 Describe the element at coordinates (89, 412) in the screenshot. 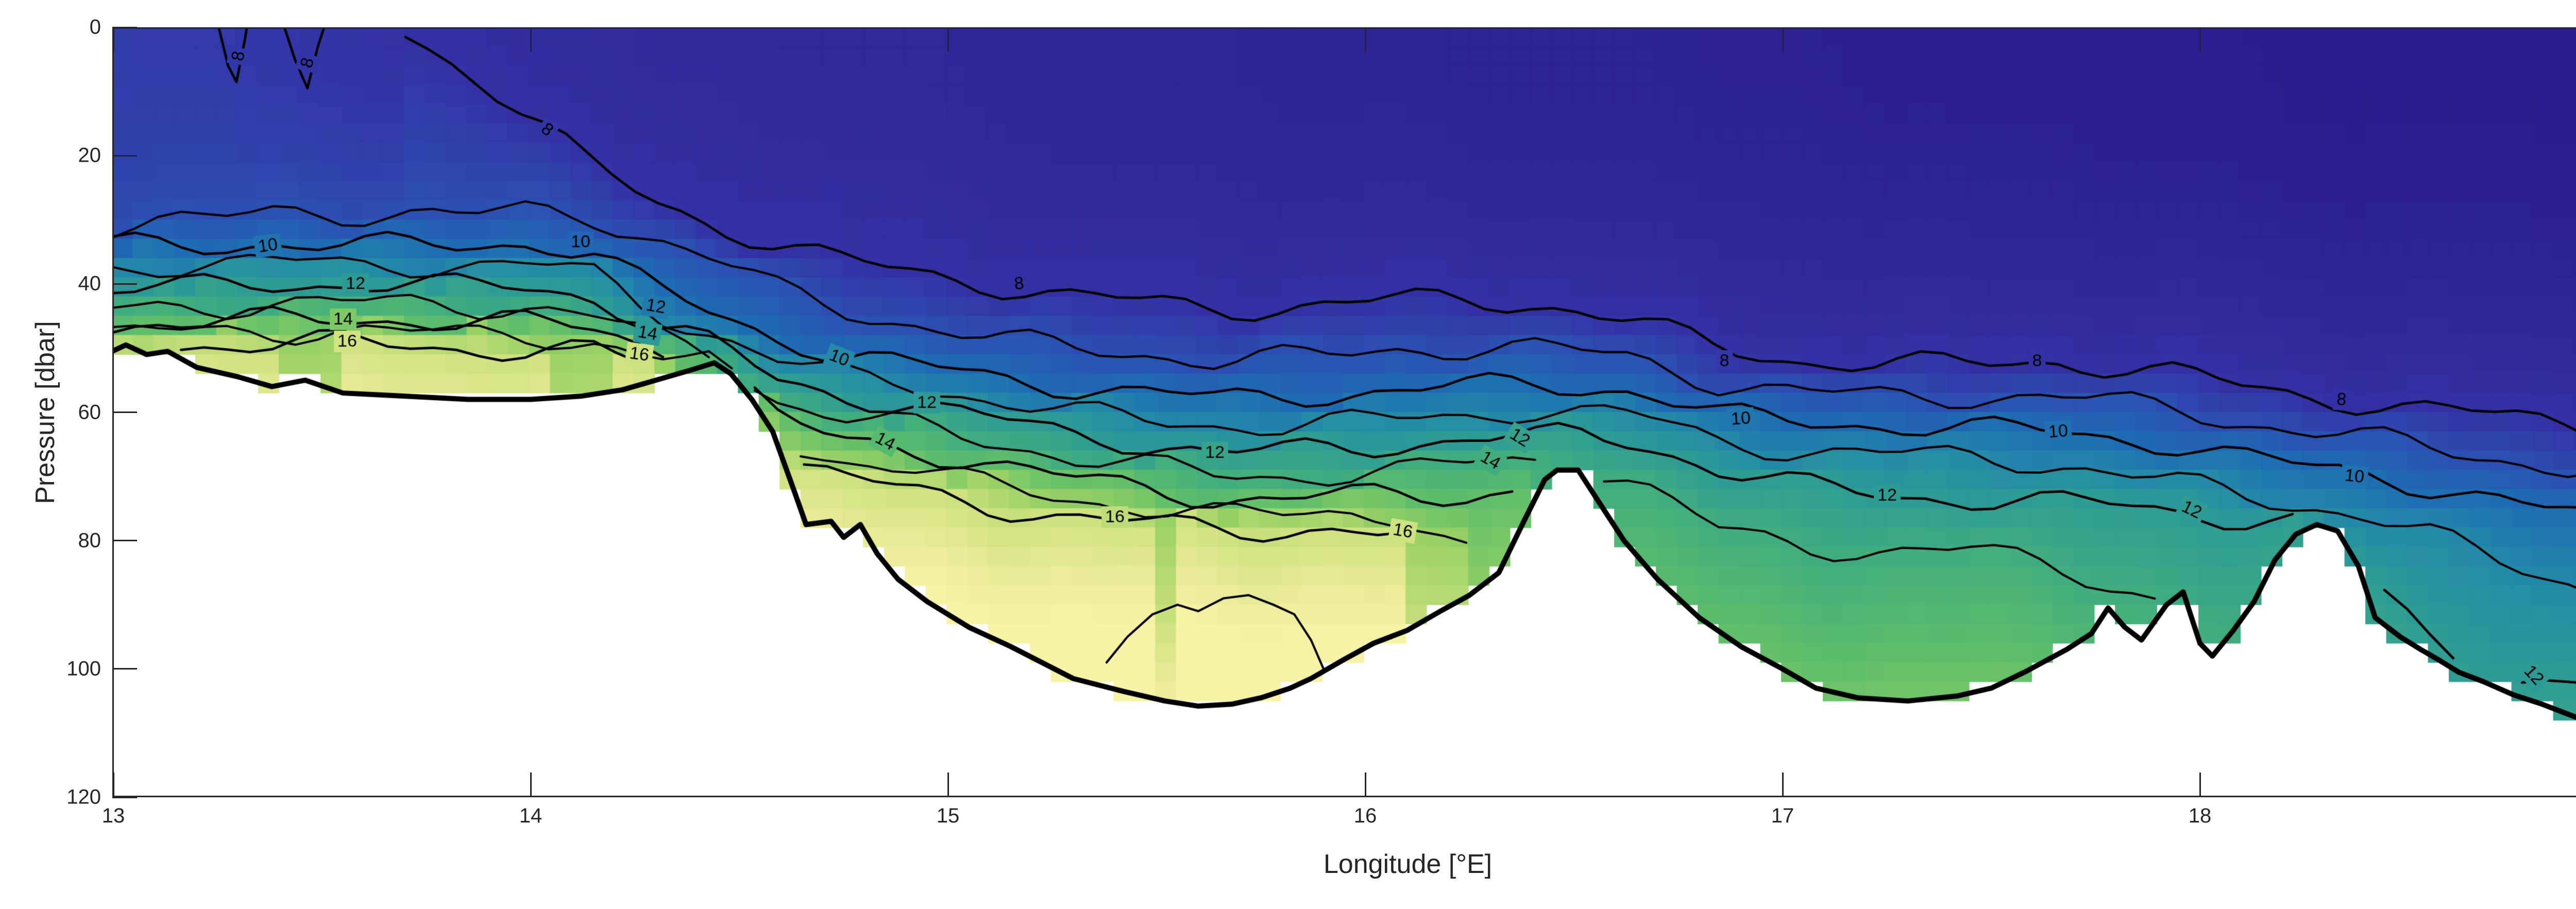

I see `y-tick-label: 60` at that location.